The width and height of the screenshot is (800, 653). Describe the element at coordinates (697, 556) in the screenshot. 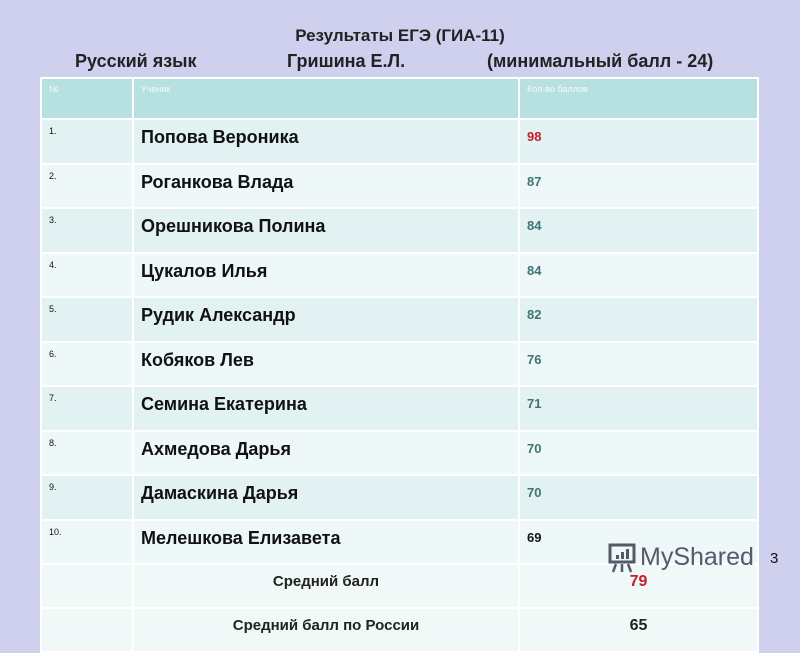

I see `watermark-text: MyShared` at that location.